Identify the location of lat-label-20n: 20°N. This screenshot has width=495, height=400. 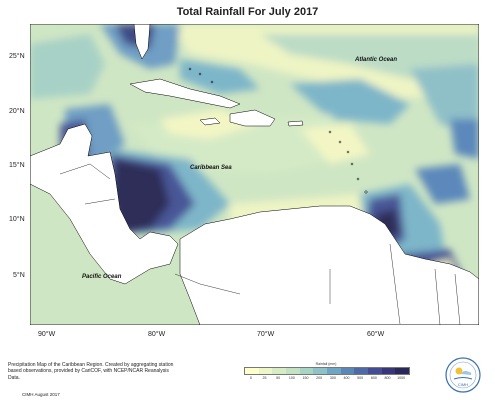
(17, 111).